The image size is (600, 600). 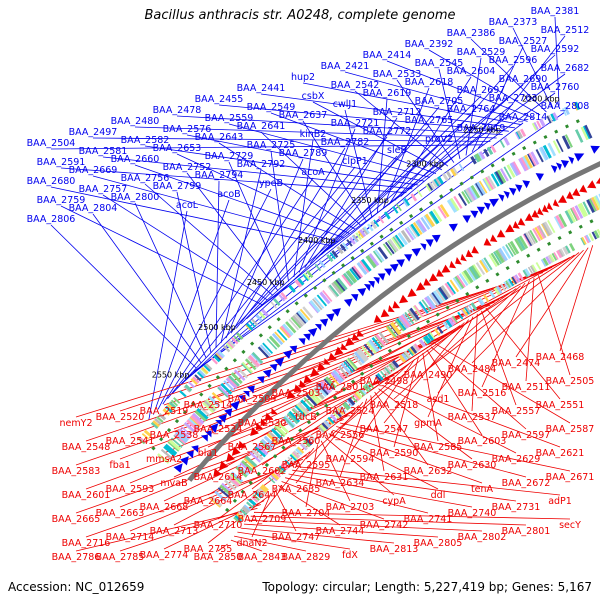 I want to click on plus-gene-label: BAA_2480, so click(x=135, y=121).